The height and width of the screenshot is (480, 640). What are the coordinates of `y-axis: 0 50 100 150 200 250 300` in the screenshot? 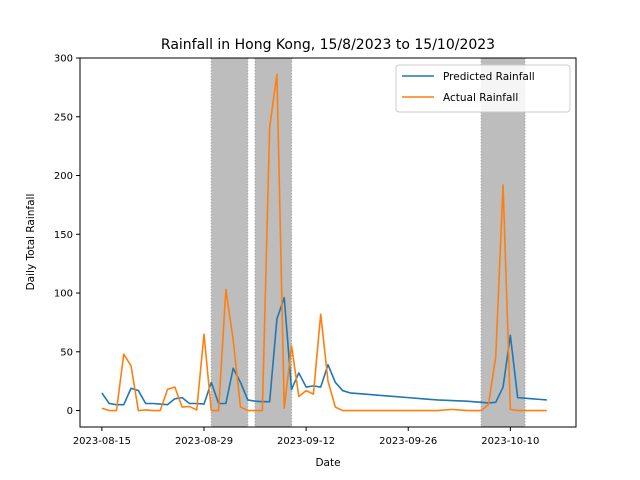 It's located at (67, 235).